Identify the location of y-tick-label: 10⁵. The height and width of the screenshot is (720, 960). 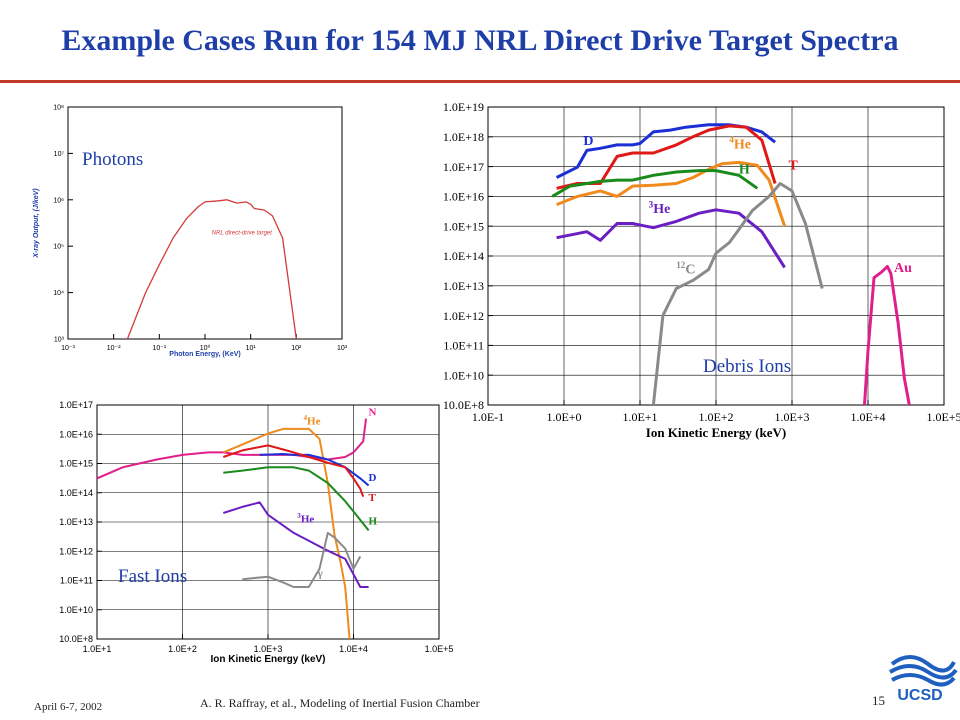
(58, 247).